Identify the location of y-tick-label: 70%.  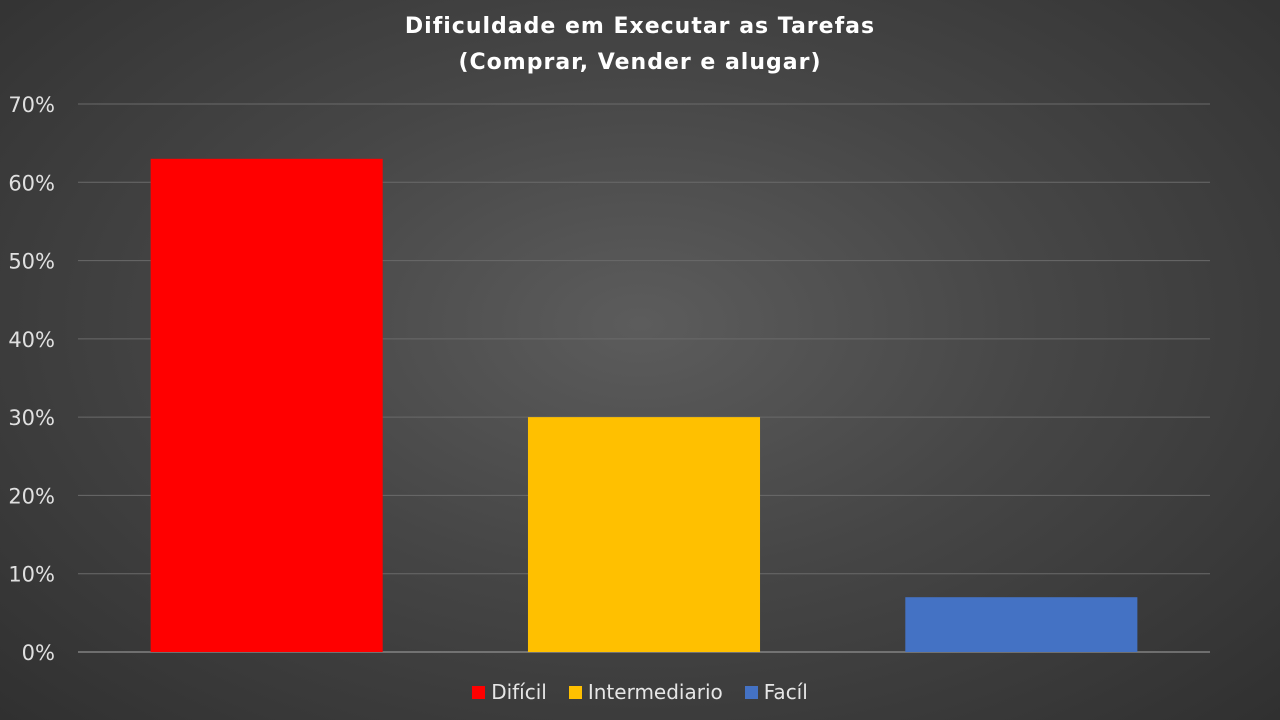
(31, 105).